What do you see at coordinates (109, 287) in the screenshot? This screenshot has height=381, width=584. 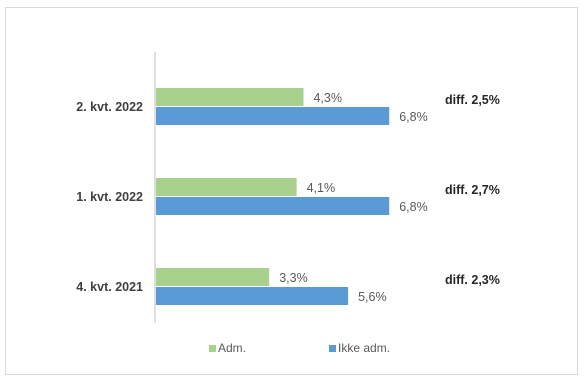 I see `category-label-4-kvt-2021: 4. kvt. 2021` at bounding box center [109, 287].